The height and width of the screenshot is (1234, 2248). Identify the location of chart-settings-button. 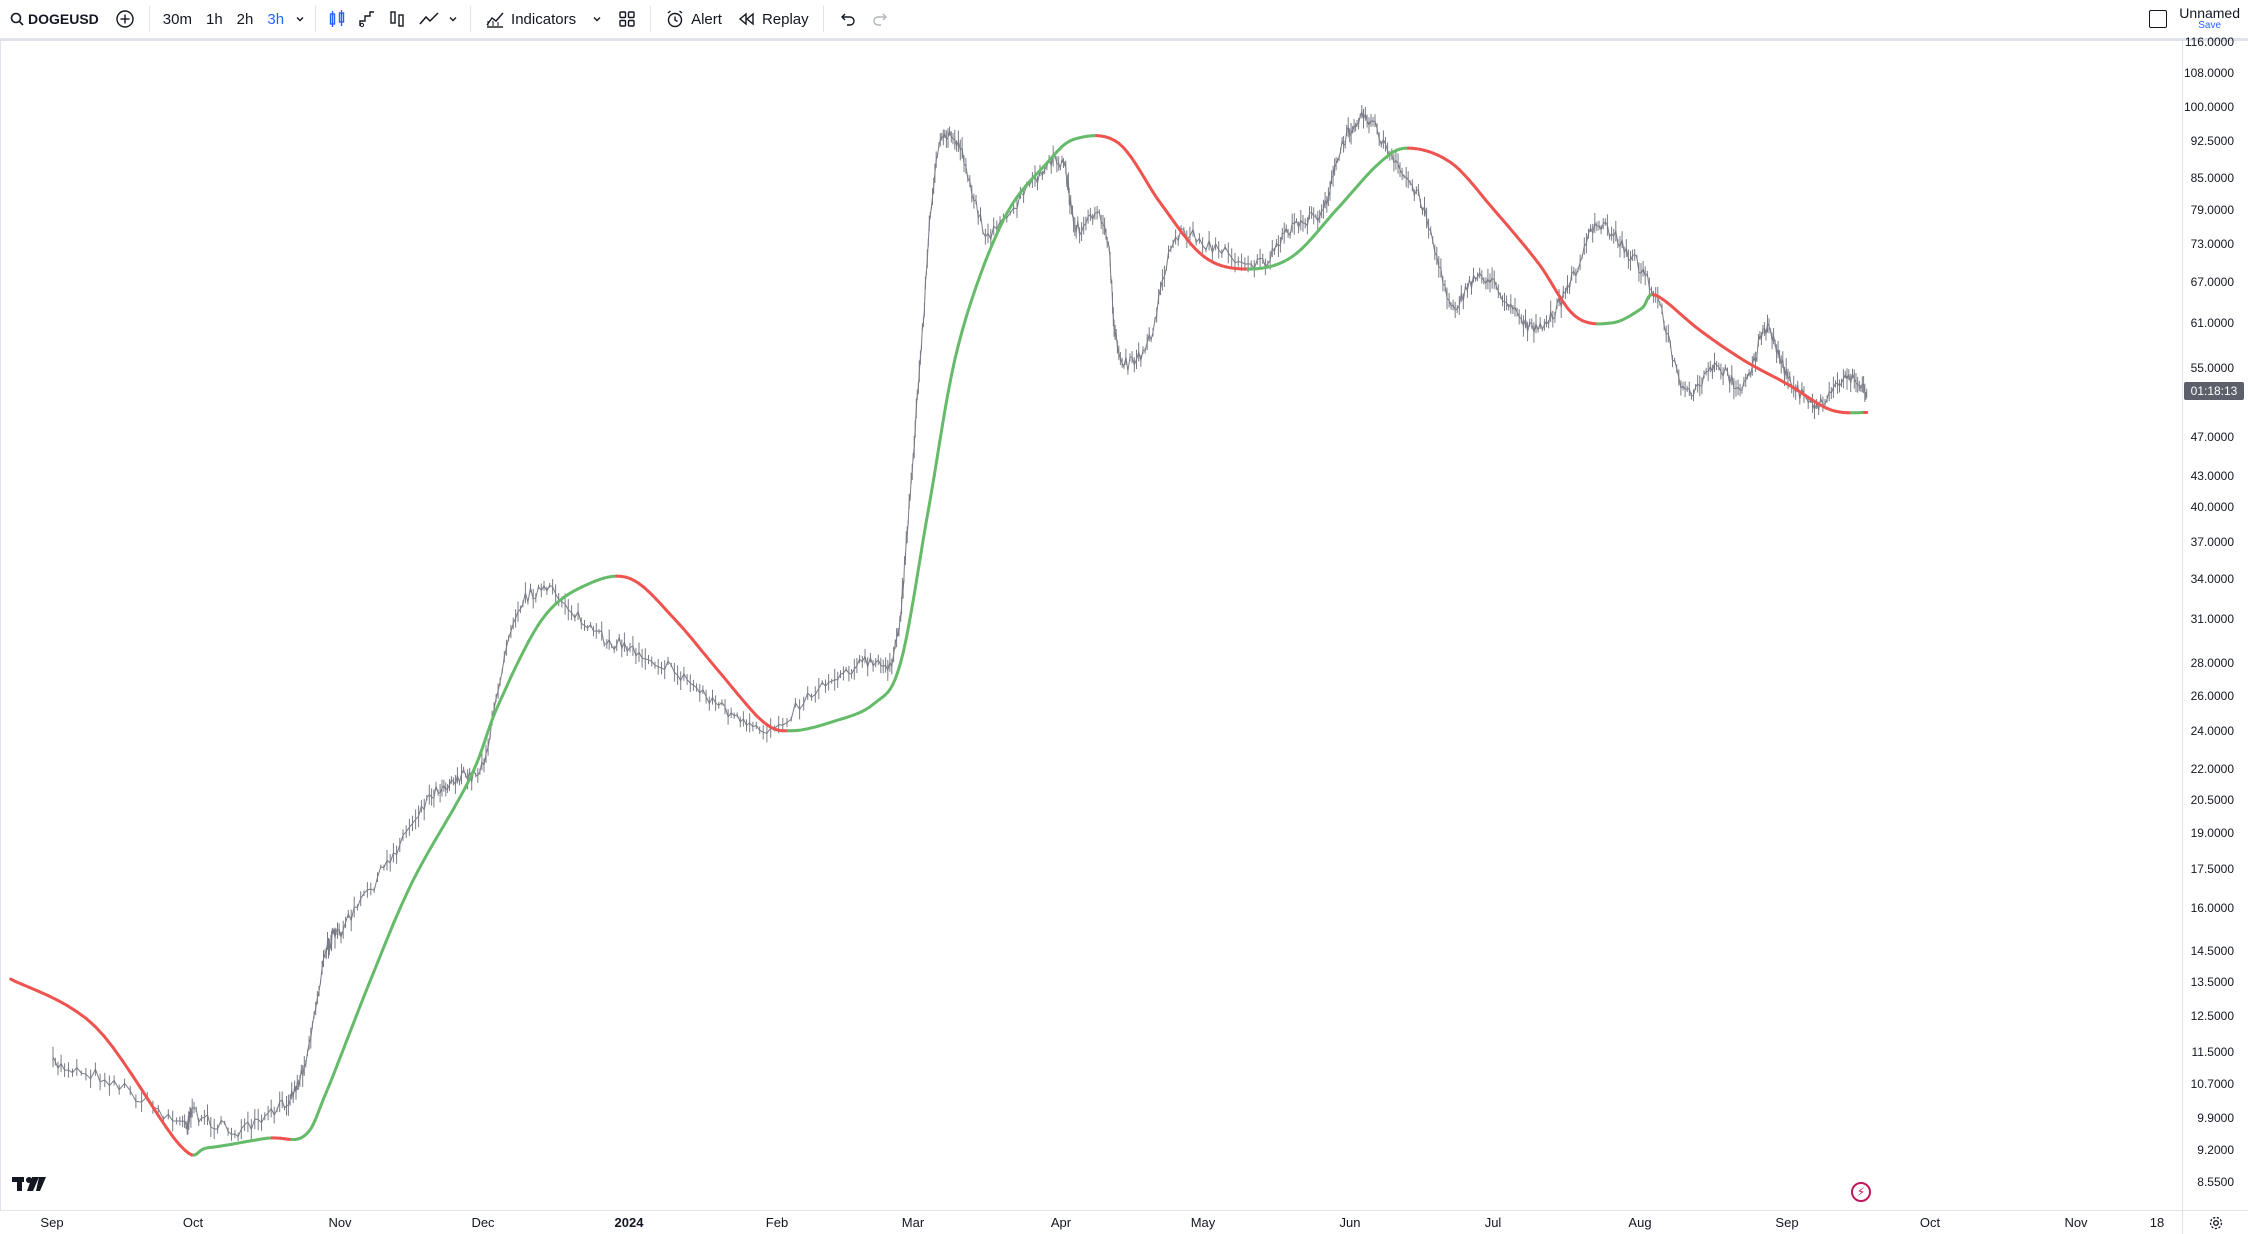
(2215, 1222).